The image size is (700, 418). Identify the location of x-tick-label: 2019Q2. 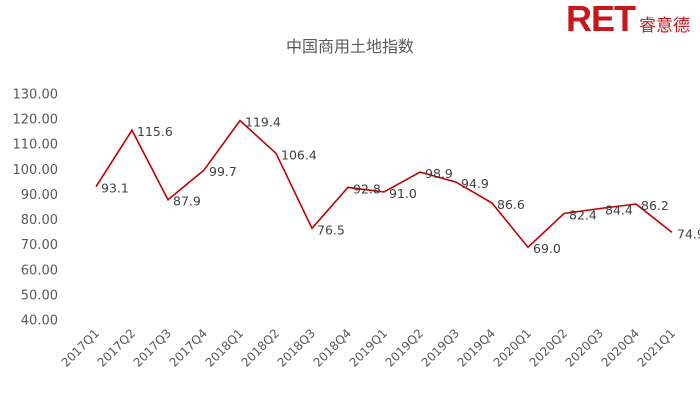
(405, 348).